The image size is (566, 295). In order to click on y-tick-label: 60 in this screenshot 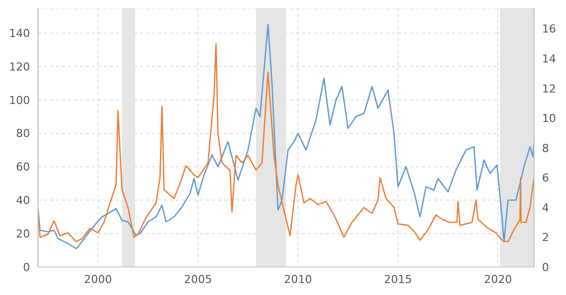, I will do `click(23, 167)`.